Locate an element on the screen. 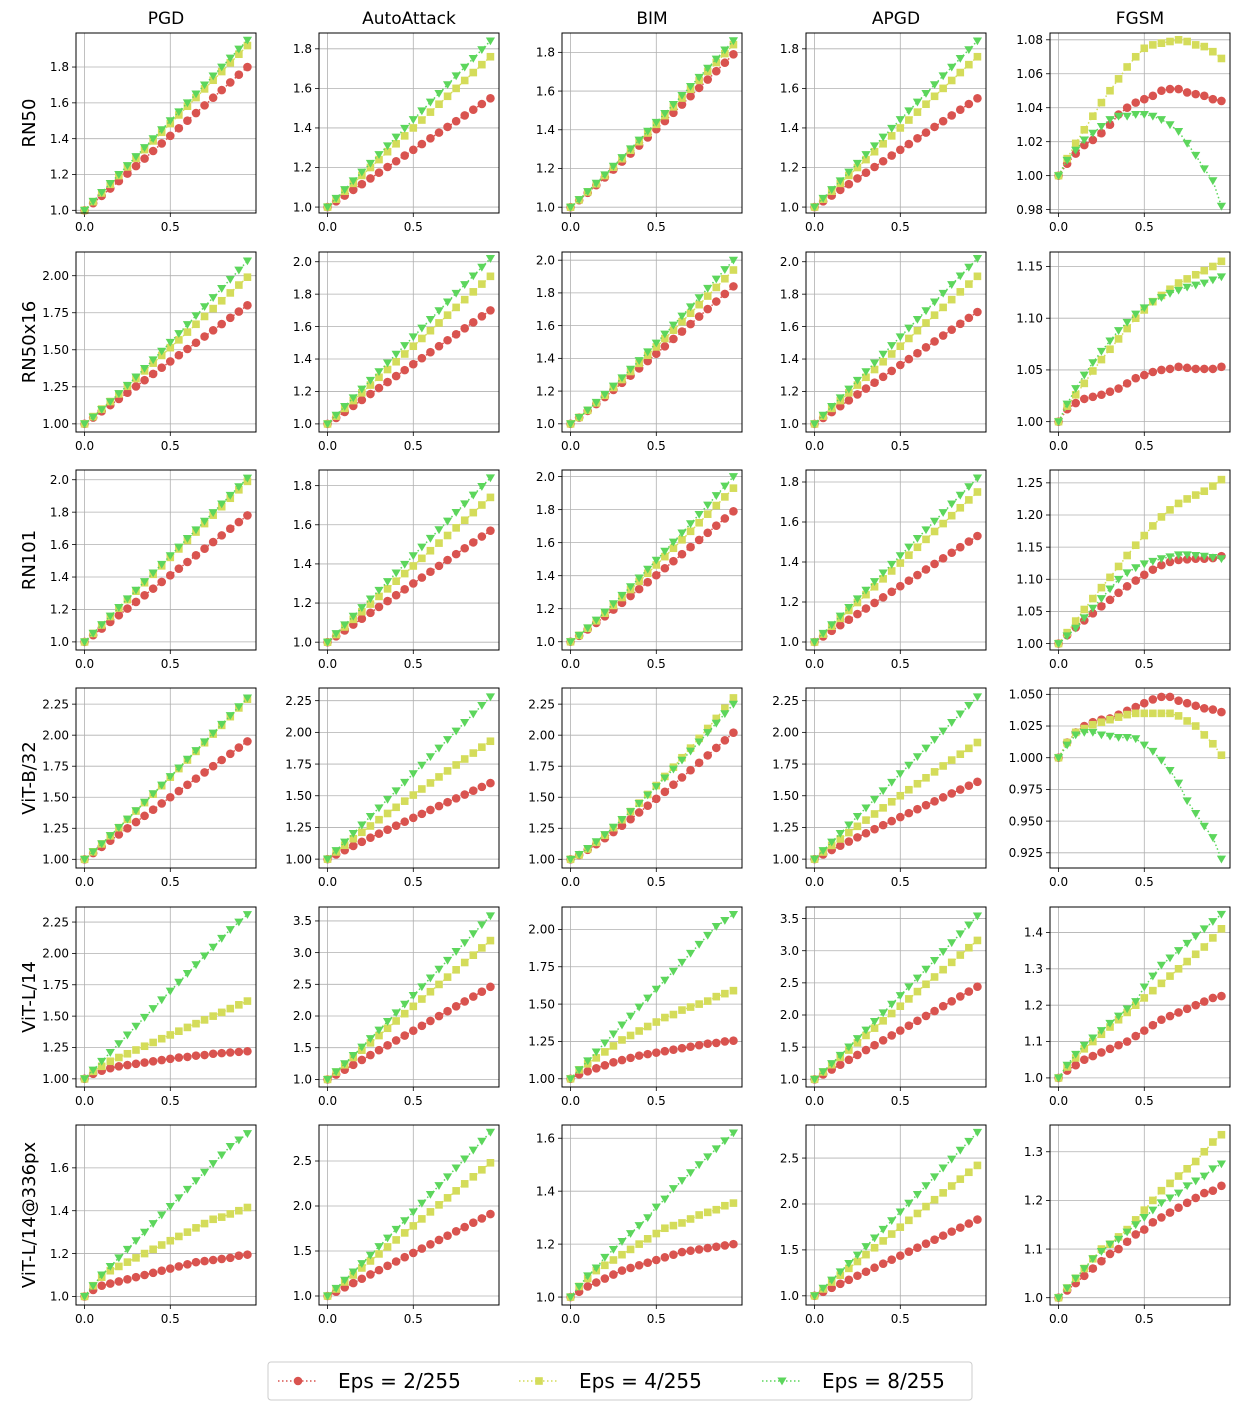  panel-rn50-apgd: 0.0 0.51.01.21.41.61.8 is located at coordinates (883, 133).